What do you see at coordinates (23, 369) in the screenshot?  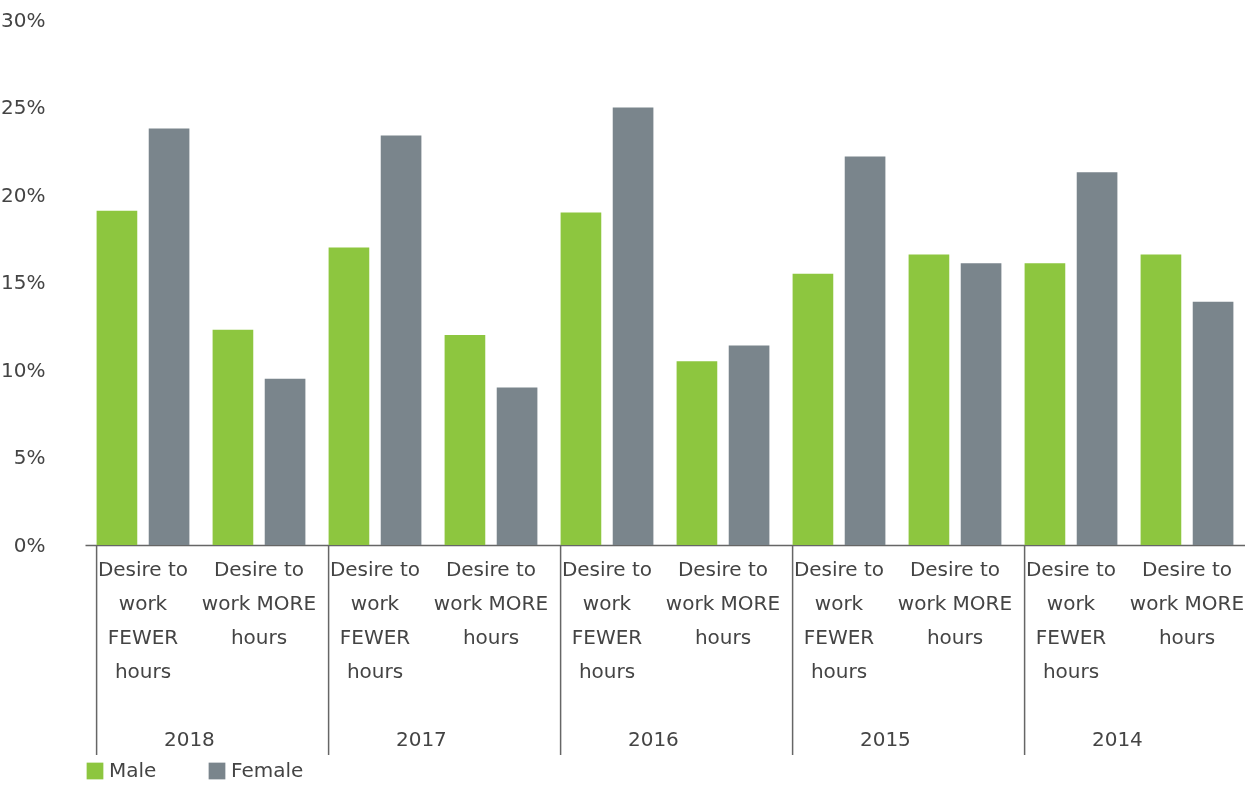 I see `y-tick-label: 10%` at bounding box center [23, 369].